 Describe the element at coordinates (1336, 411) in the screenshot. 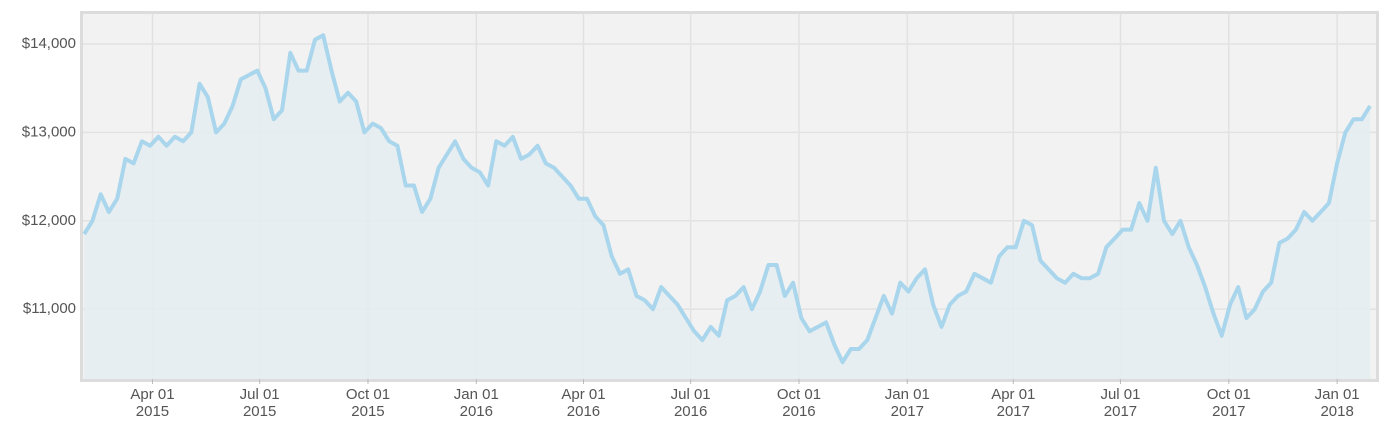

I see `x-tick-label: 2018` at that location.